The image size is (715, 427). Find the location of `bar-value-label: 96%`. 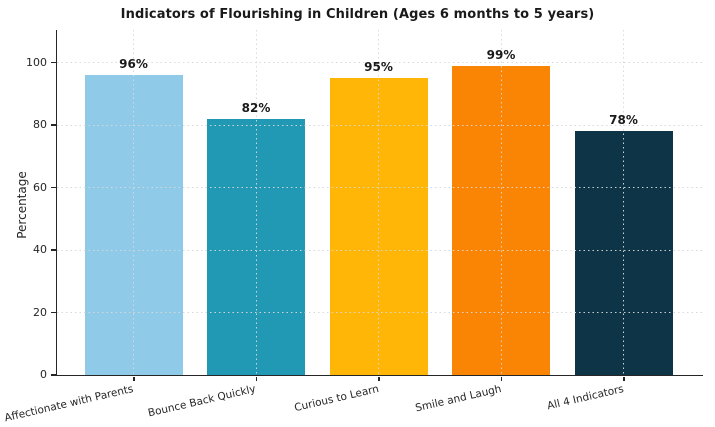

bar-value-label: 96% is located at coordinates (133, 64).